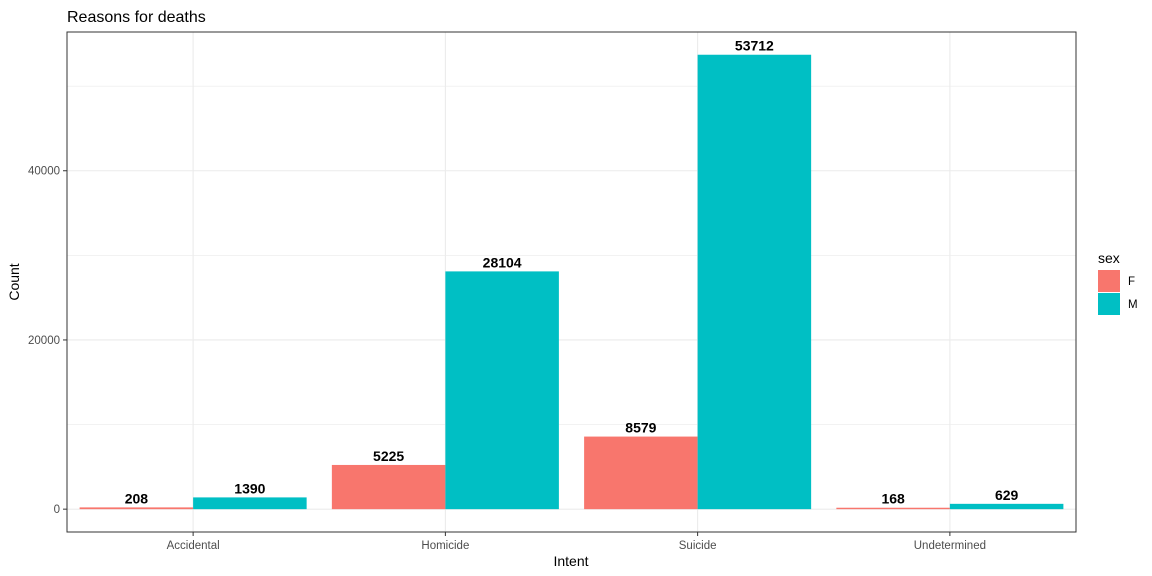 This screenshot has width=1152, height=576. What do you see at coordinates (44, 341) in the screenshot?
I see `y-tick-label: 20000` at bounding box center [44, 341].